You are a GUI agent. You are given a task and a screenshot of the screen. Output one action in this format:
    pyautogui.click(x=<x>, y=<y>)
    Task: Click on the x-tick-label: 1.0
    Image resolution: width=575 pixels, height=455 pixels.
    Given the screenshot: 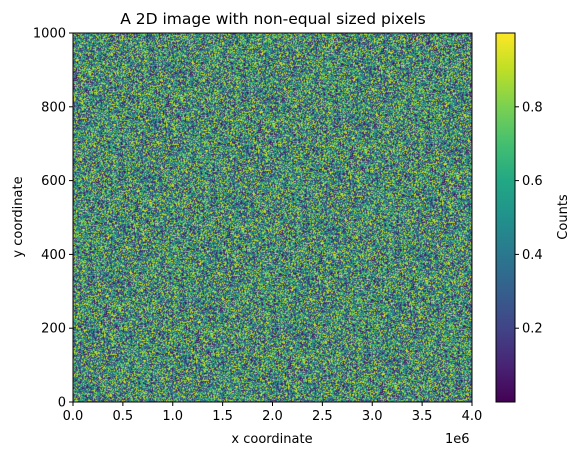 What is the action you would take?
    pyautogui.click(x=172, y=416)
    